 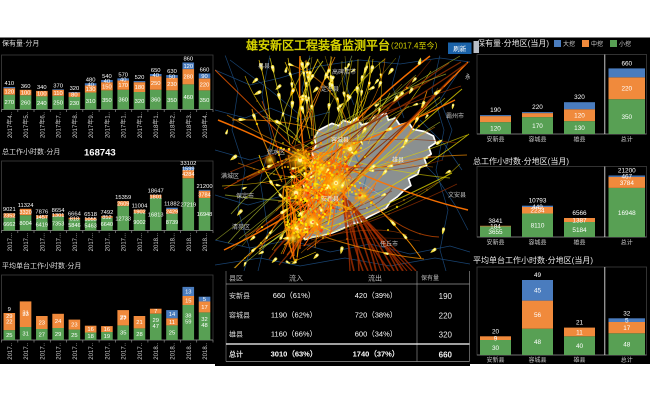 What do you see at coordinates (296, 278) in the screenshot?
I see `svg-text: 流入` at bounding box center [296, 278].